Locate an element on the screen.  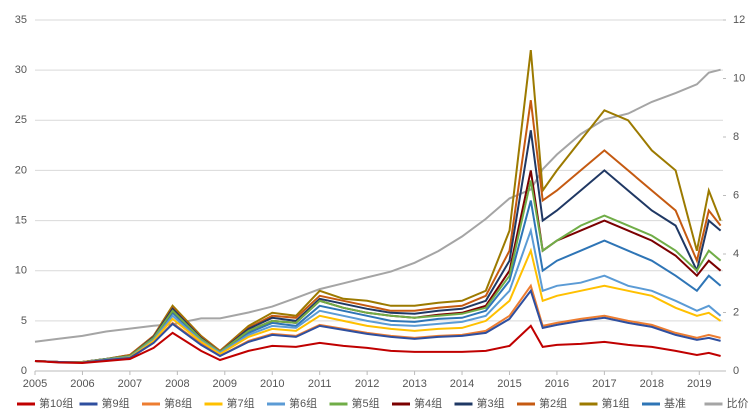
legend-label: 第8组 is located at coordinates (178, 403).